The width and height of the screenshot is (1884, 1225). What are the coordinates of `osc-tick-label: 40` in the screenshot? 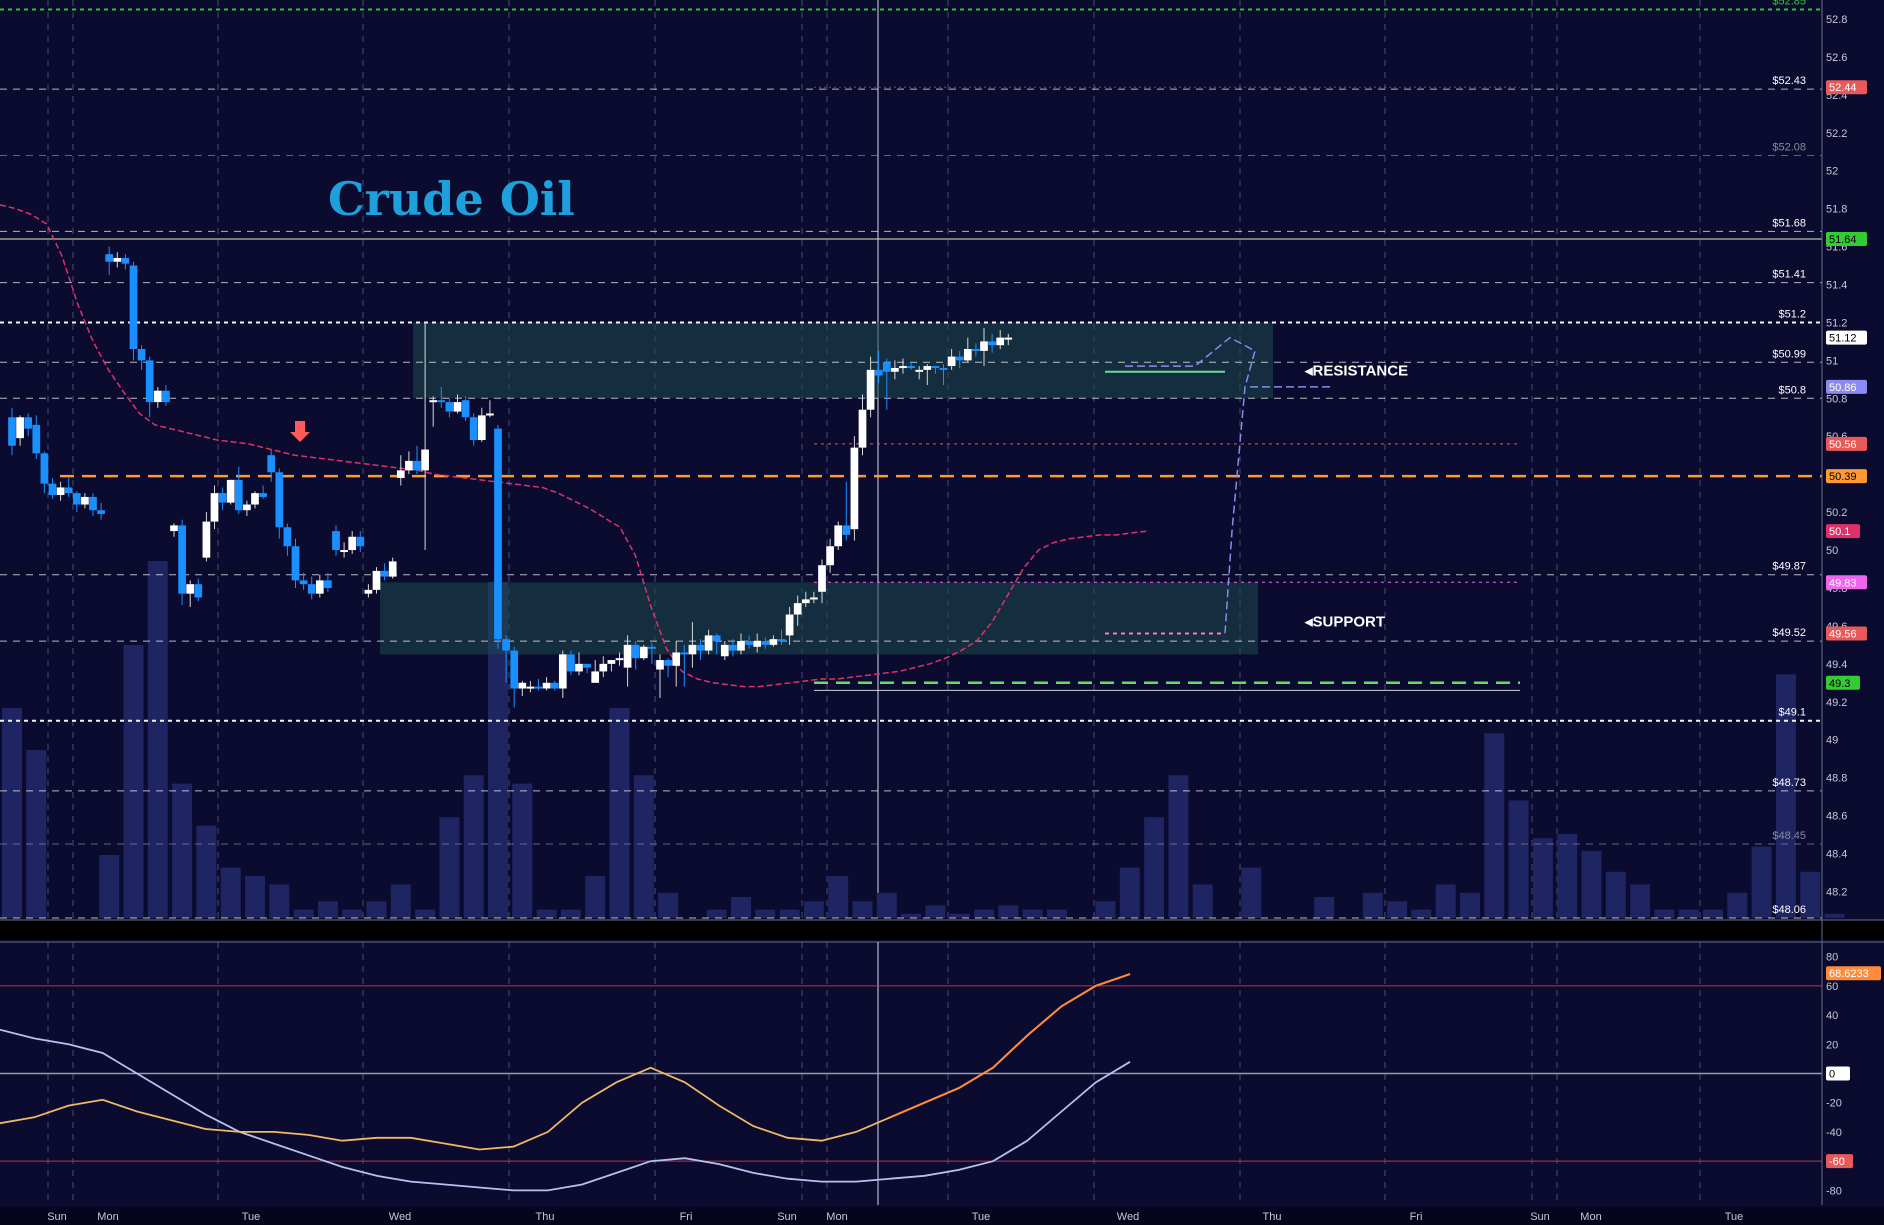 It's located at (1832, 1016).